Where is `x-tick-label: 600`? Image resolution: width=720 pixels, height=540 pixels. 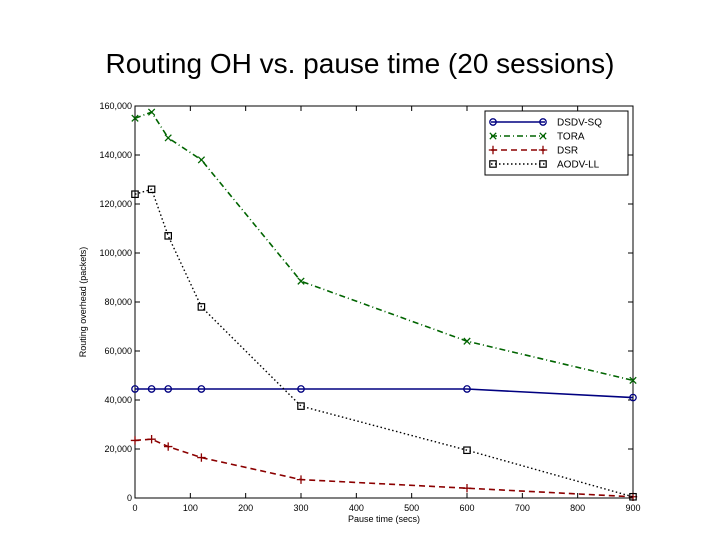
x-tick-label: 600 is located at coordinates (466, 508).